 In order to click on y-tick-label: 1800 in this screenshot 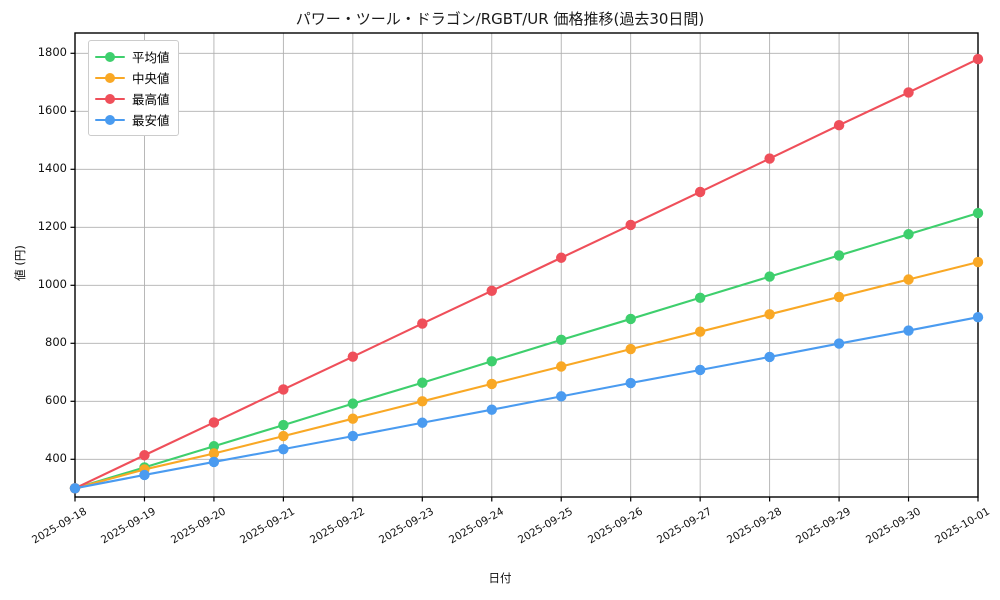, I will do `click(52, 52)`.